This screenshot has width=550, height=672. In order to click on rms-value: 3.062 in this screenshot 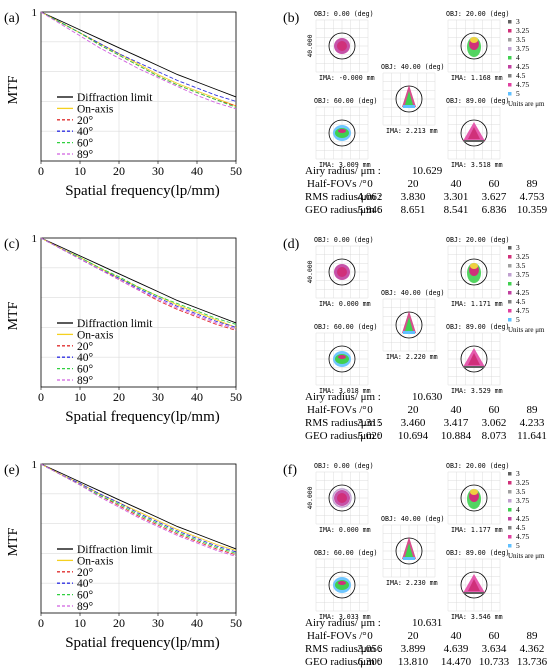, I will do `click(494, 423)`.